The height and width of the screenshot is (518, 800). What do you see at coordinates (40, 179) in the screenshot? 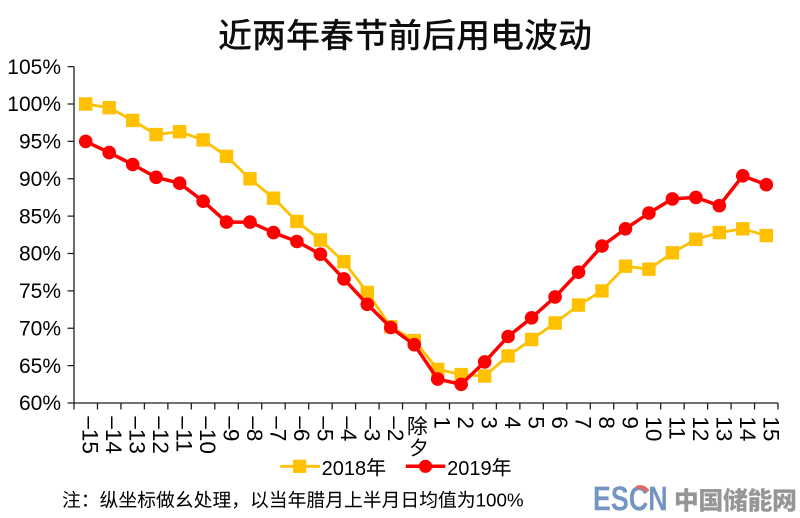
I see `svg-text: 90%` at bounding box center [40, 179].